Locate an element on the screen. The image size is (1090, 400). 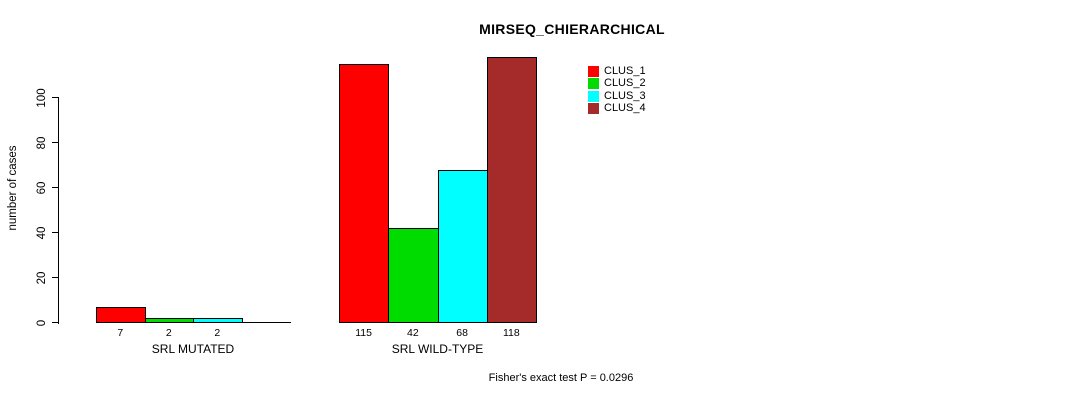
legend-label-CLUS_3: CLUS_3 is located at coordinates (625, 95).